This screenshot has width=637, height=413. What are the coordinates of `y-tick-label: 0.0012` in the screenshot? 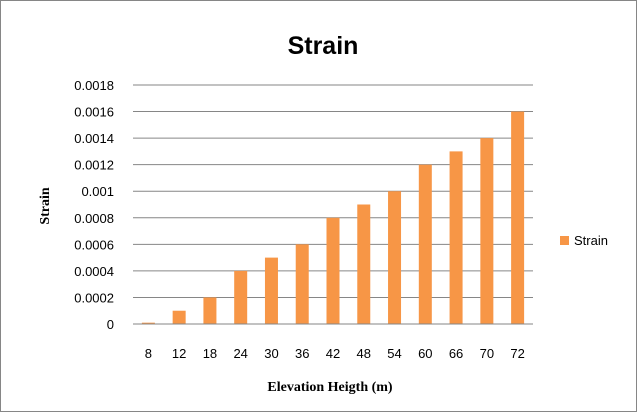 It's located at (94, 165).